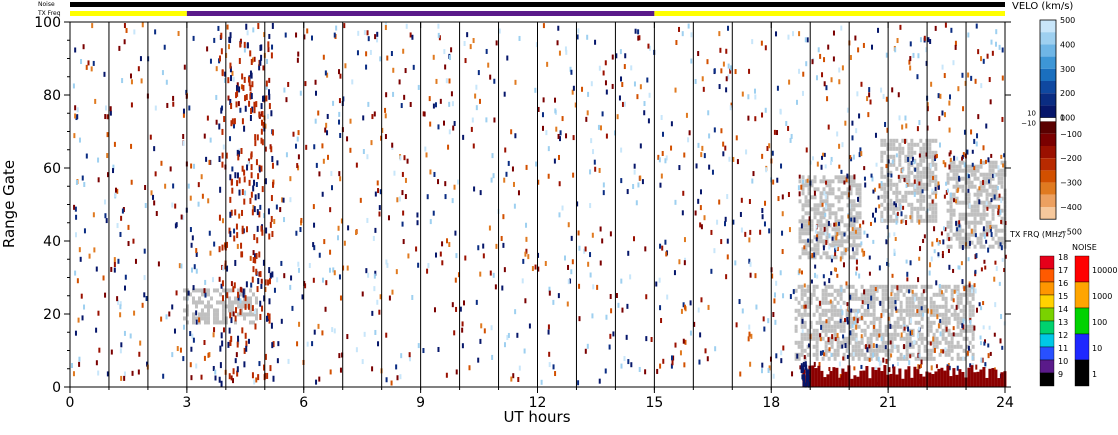  Describe the element at coordinates (1071, 183) in the screenshot. I see `velocity-scale-label: −300` at that location.